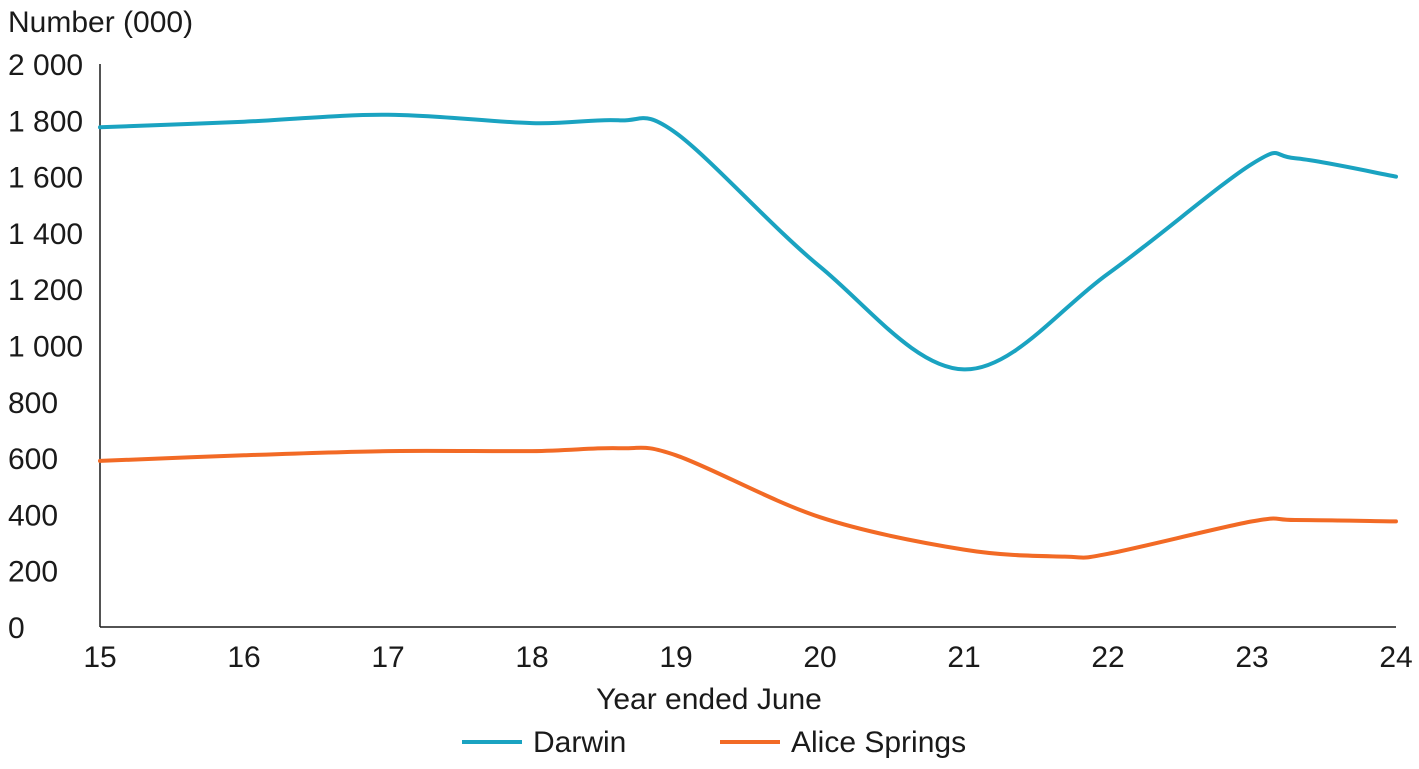  Describe the element at coordinates (45, 121) in the screenshot. I see `y-tick-label: 1 800` at that location.